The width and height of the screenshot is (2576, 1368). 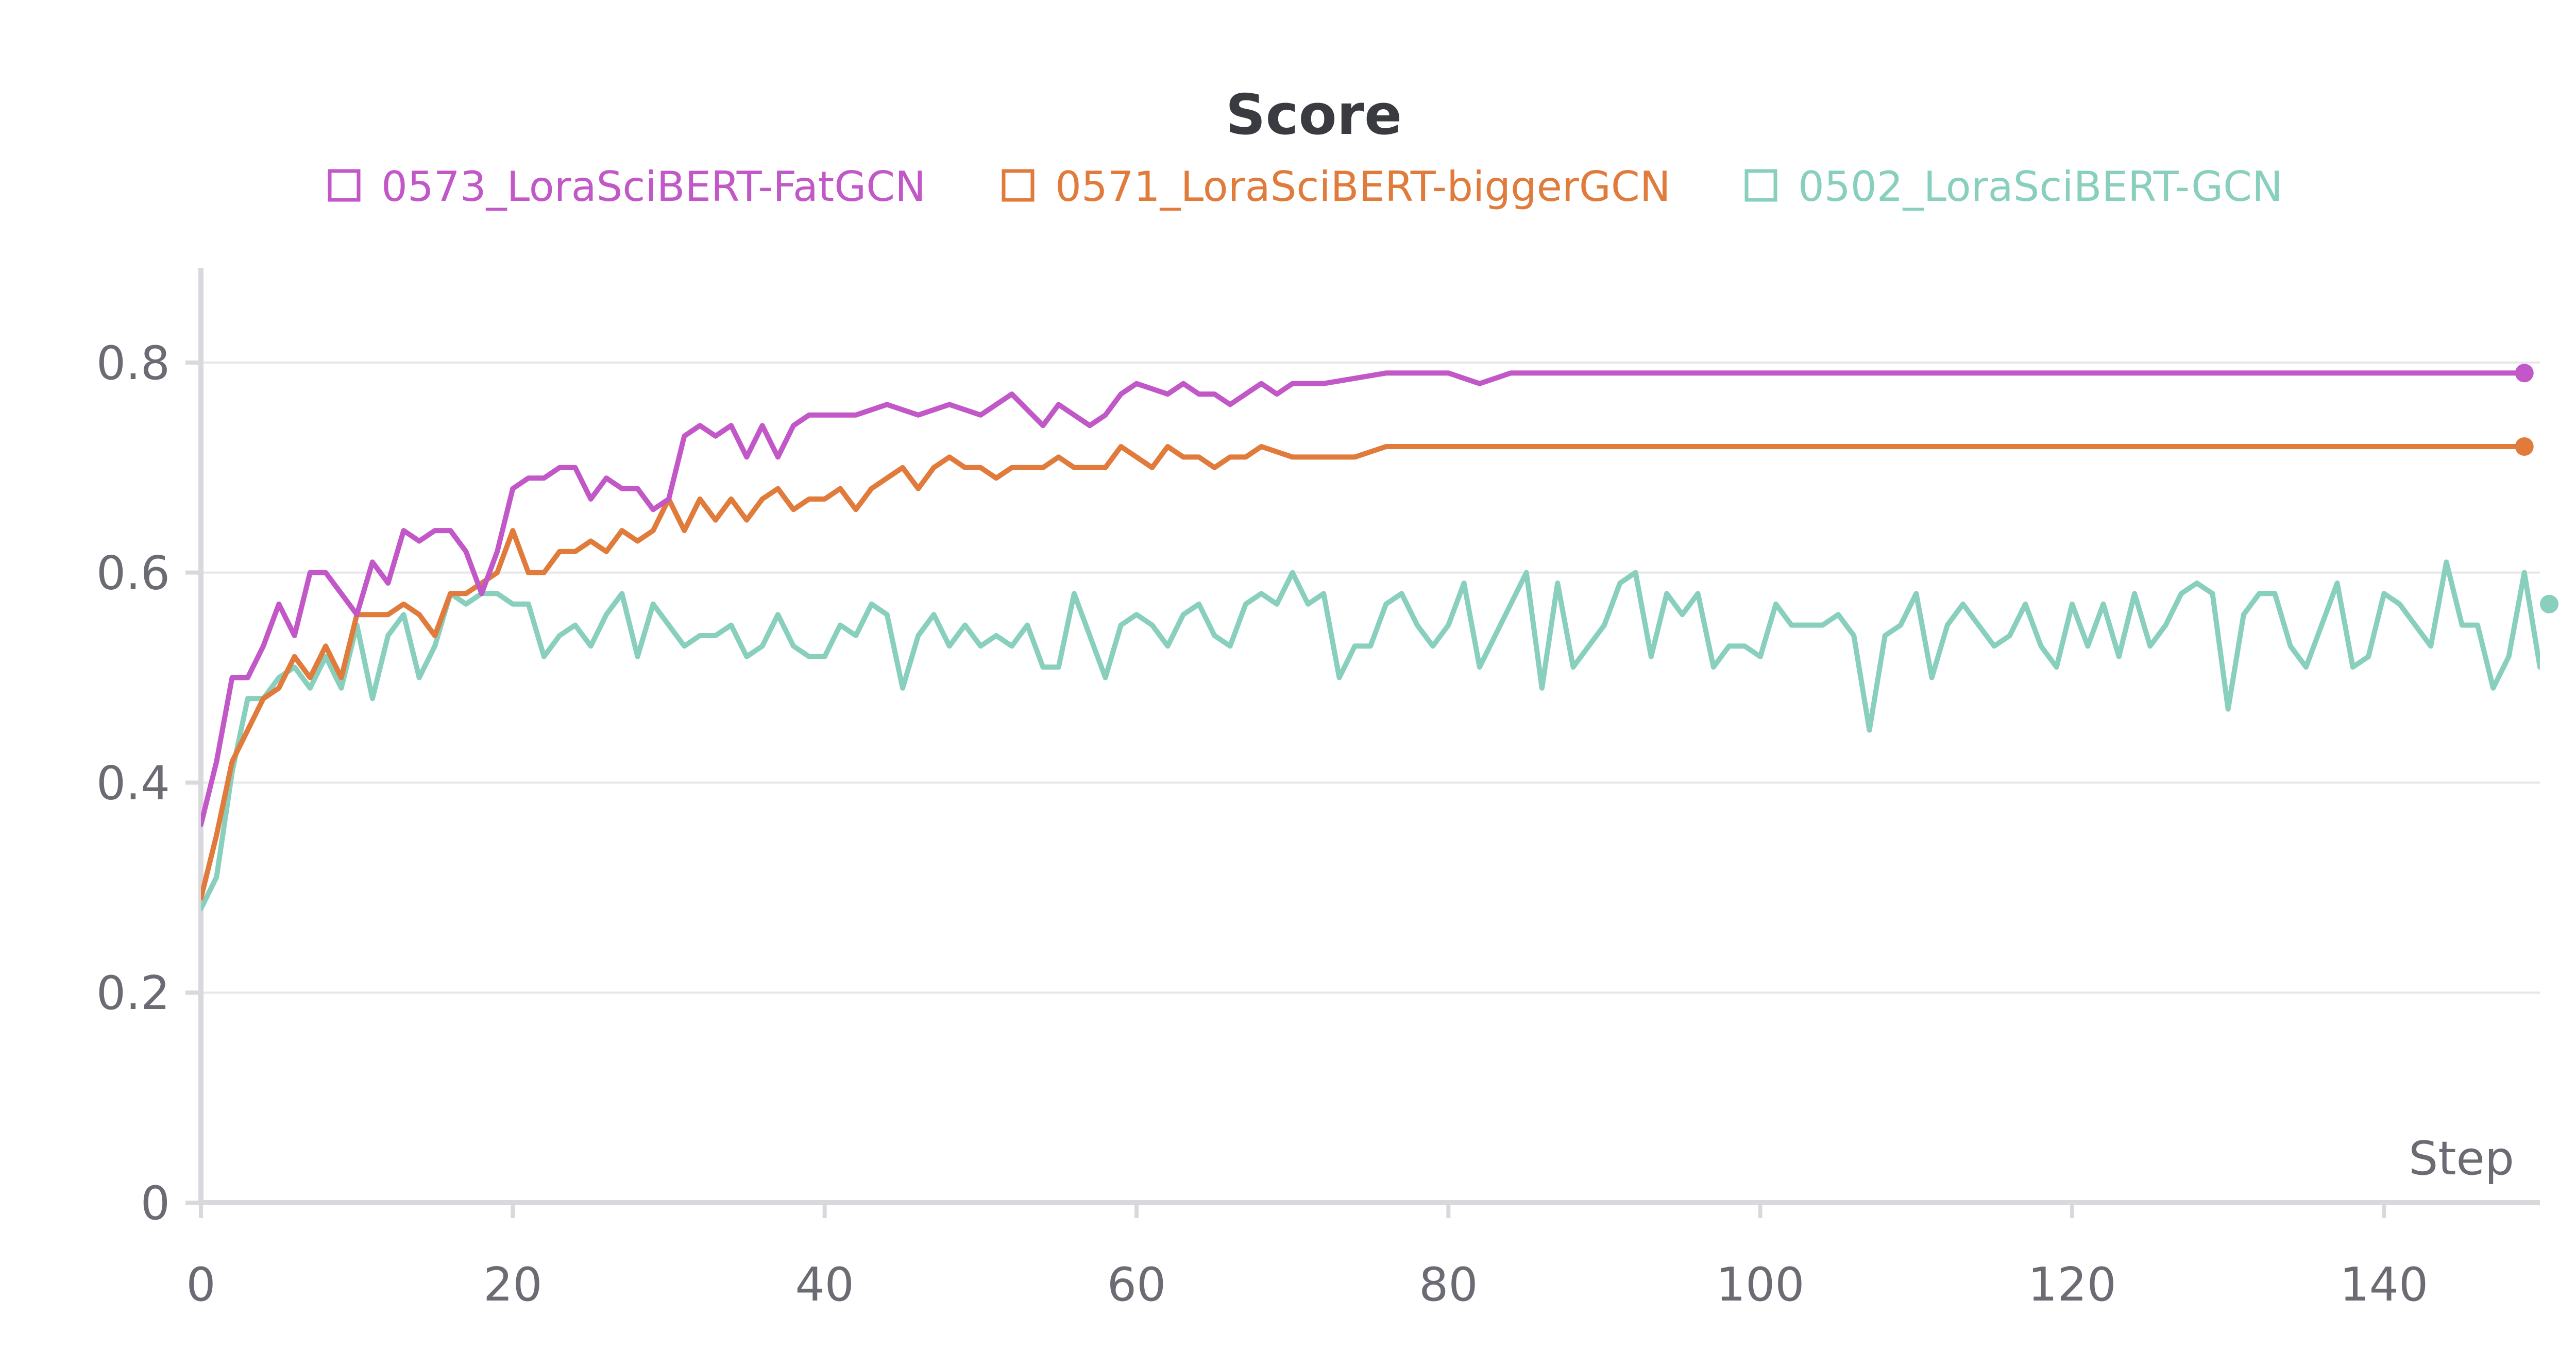 What do you see at coordinates (155, 1203) in the screenshot?
I see `y-tick-label: 0` at bounding box center [155, 1203].